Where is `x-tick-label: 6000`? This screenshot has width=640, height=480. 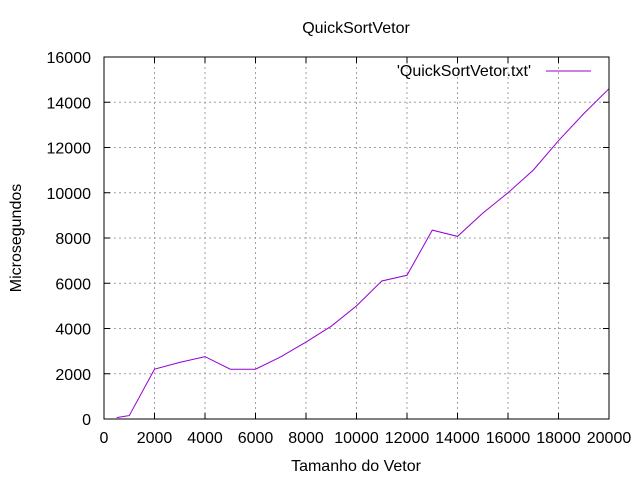
x-tick-label: 6000 is located at coordinates (256, 438).